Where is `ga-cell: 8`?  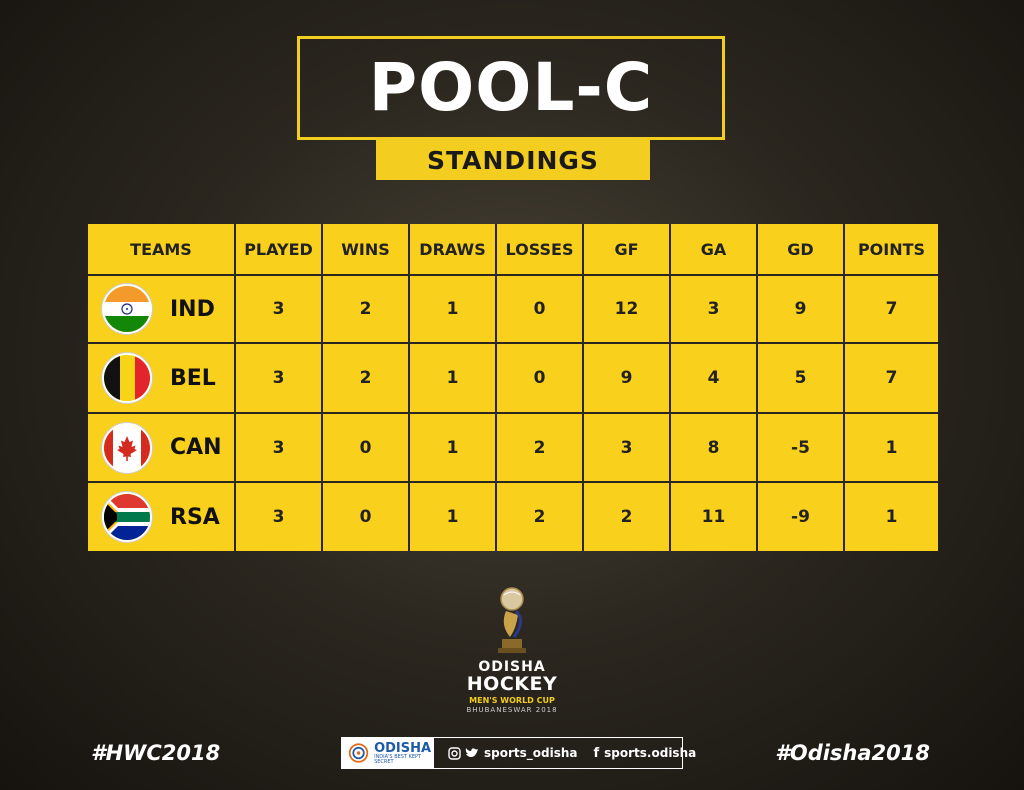 ga-cell: 8 is located at coordinates (713, 447).